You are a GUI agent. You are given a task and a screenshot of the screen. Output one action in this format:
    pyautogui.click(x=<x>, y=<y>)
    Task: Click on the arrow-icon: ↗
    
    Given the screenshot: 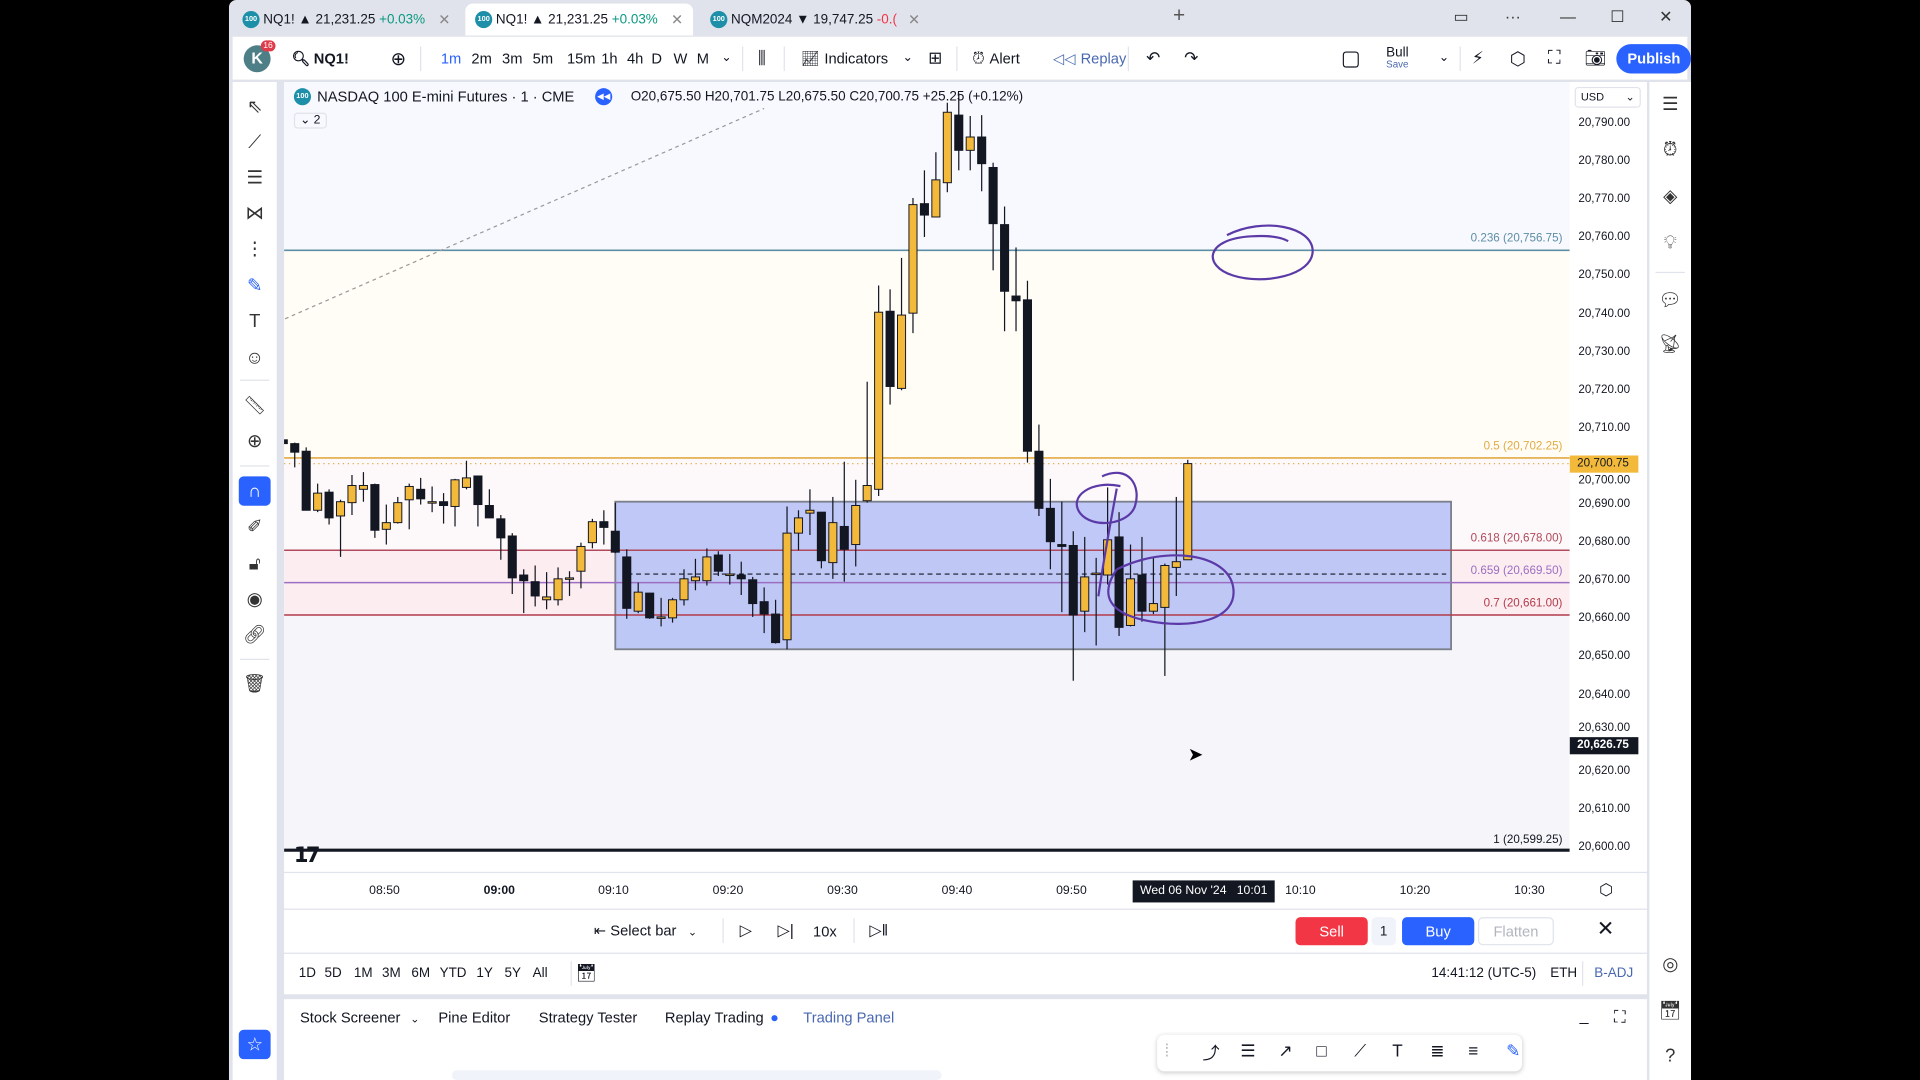 What is the action you would take?
    pyautogui.click(x=1285, y=1050)
    